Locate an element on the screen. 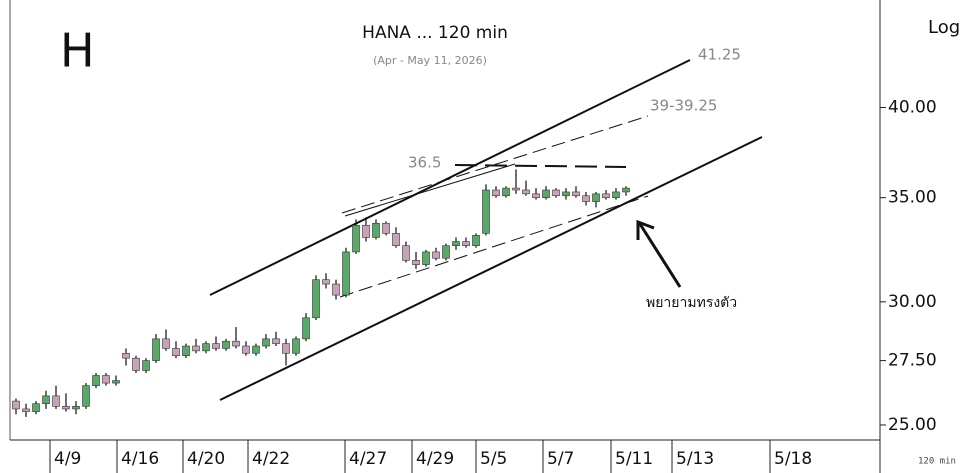 This screenshot has height=473, width=967. annotation: 36.5 is located at coordinates (424, 163).